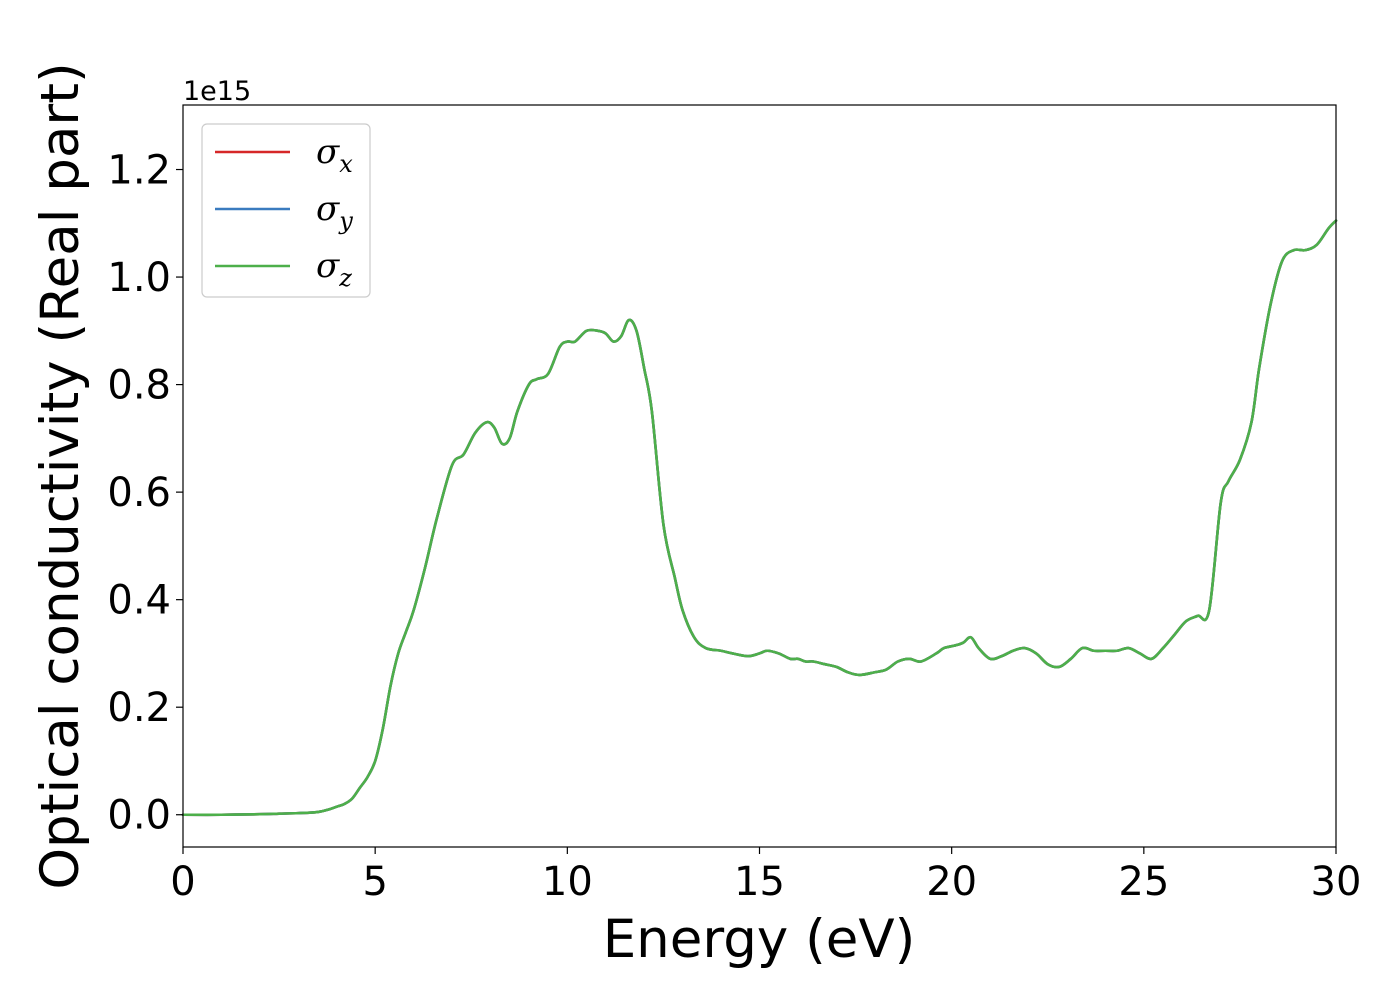 The height and width of the screenshot is (1000, 1400). What do you see at coordinates (182, 882) in the screenshot?
I see `x-tick-label: 0` at bounding box center [182, 882].